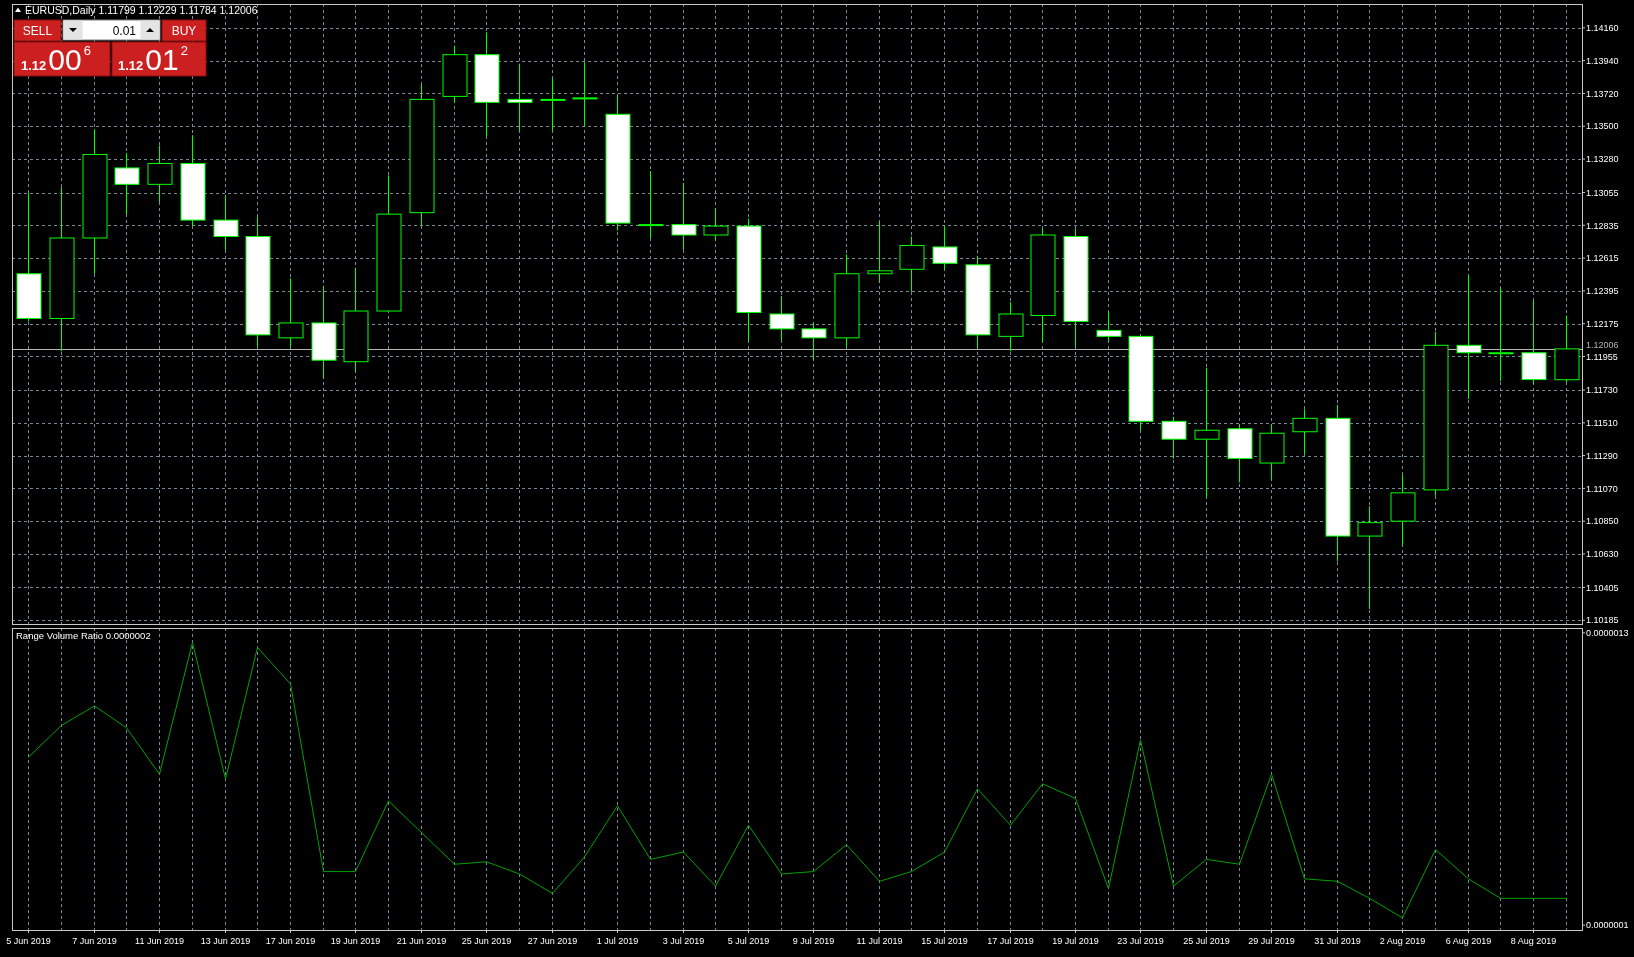 The width and height of the screenshot is (1634, 957). Describe the element at coordinates (1602, 225) in the screenshot. I see `y-tick-label: 1.12835` at that location.